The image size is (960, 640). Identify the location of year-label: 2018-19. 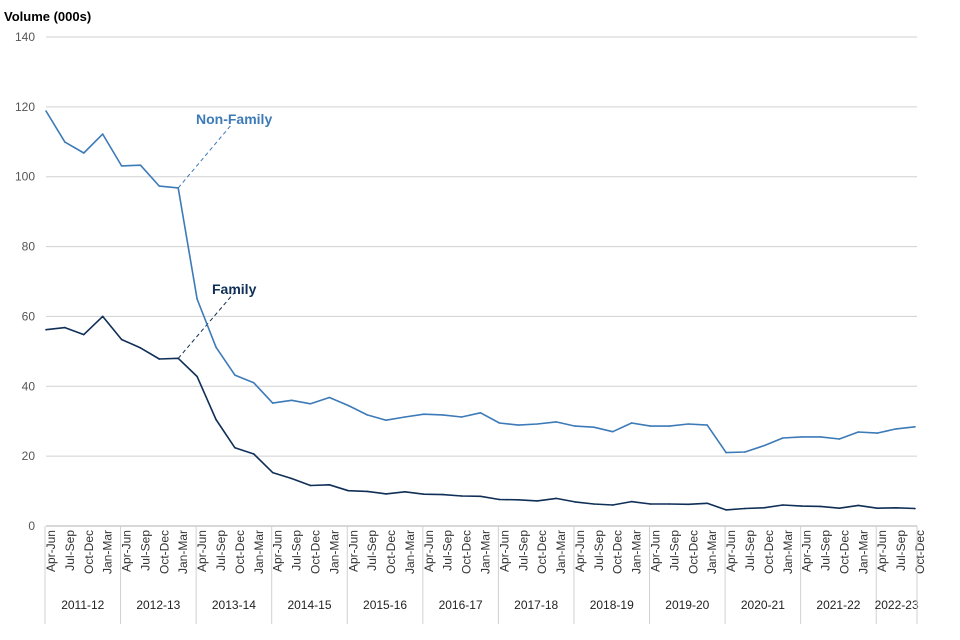
(612, 605).